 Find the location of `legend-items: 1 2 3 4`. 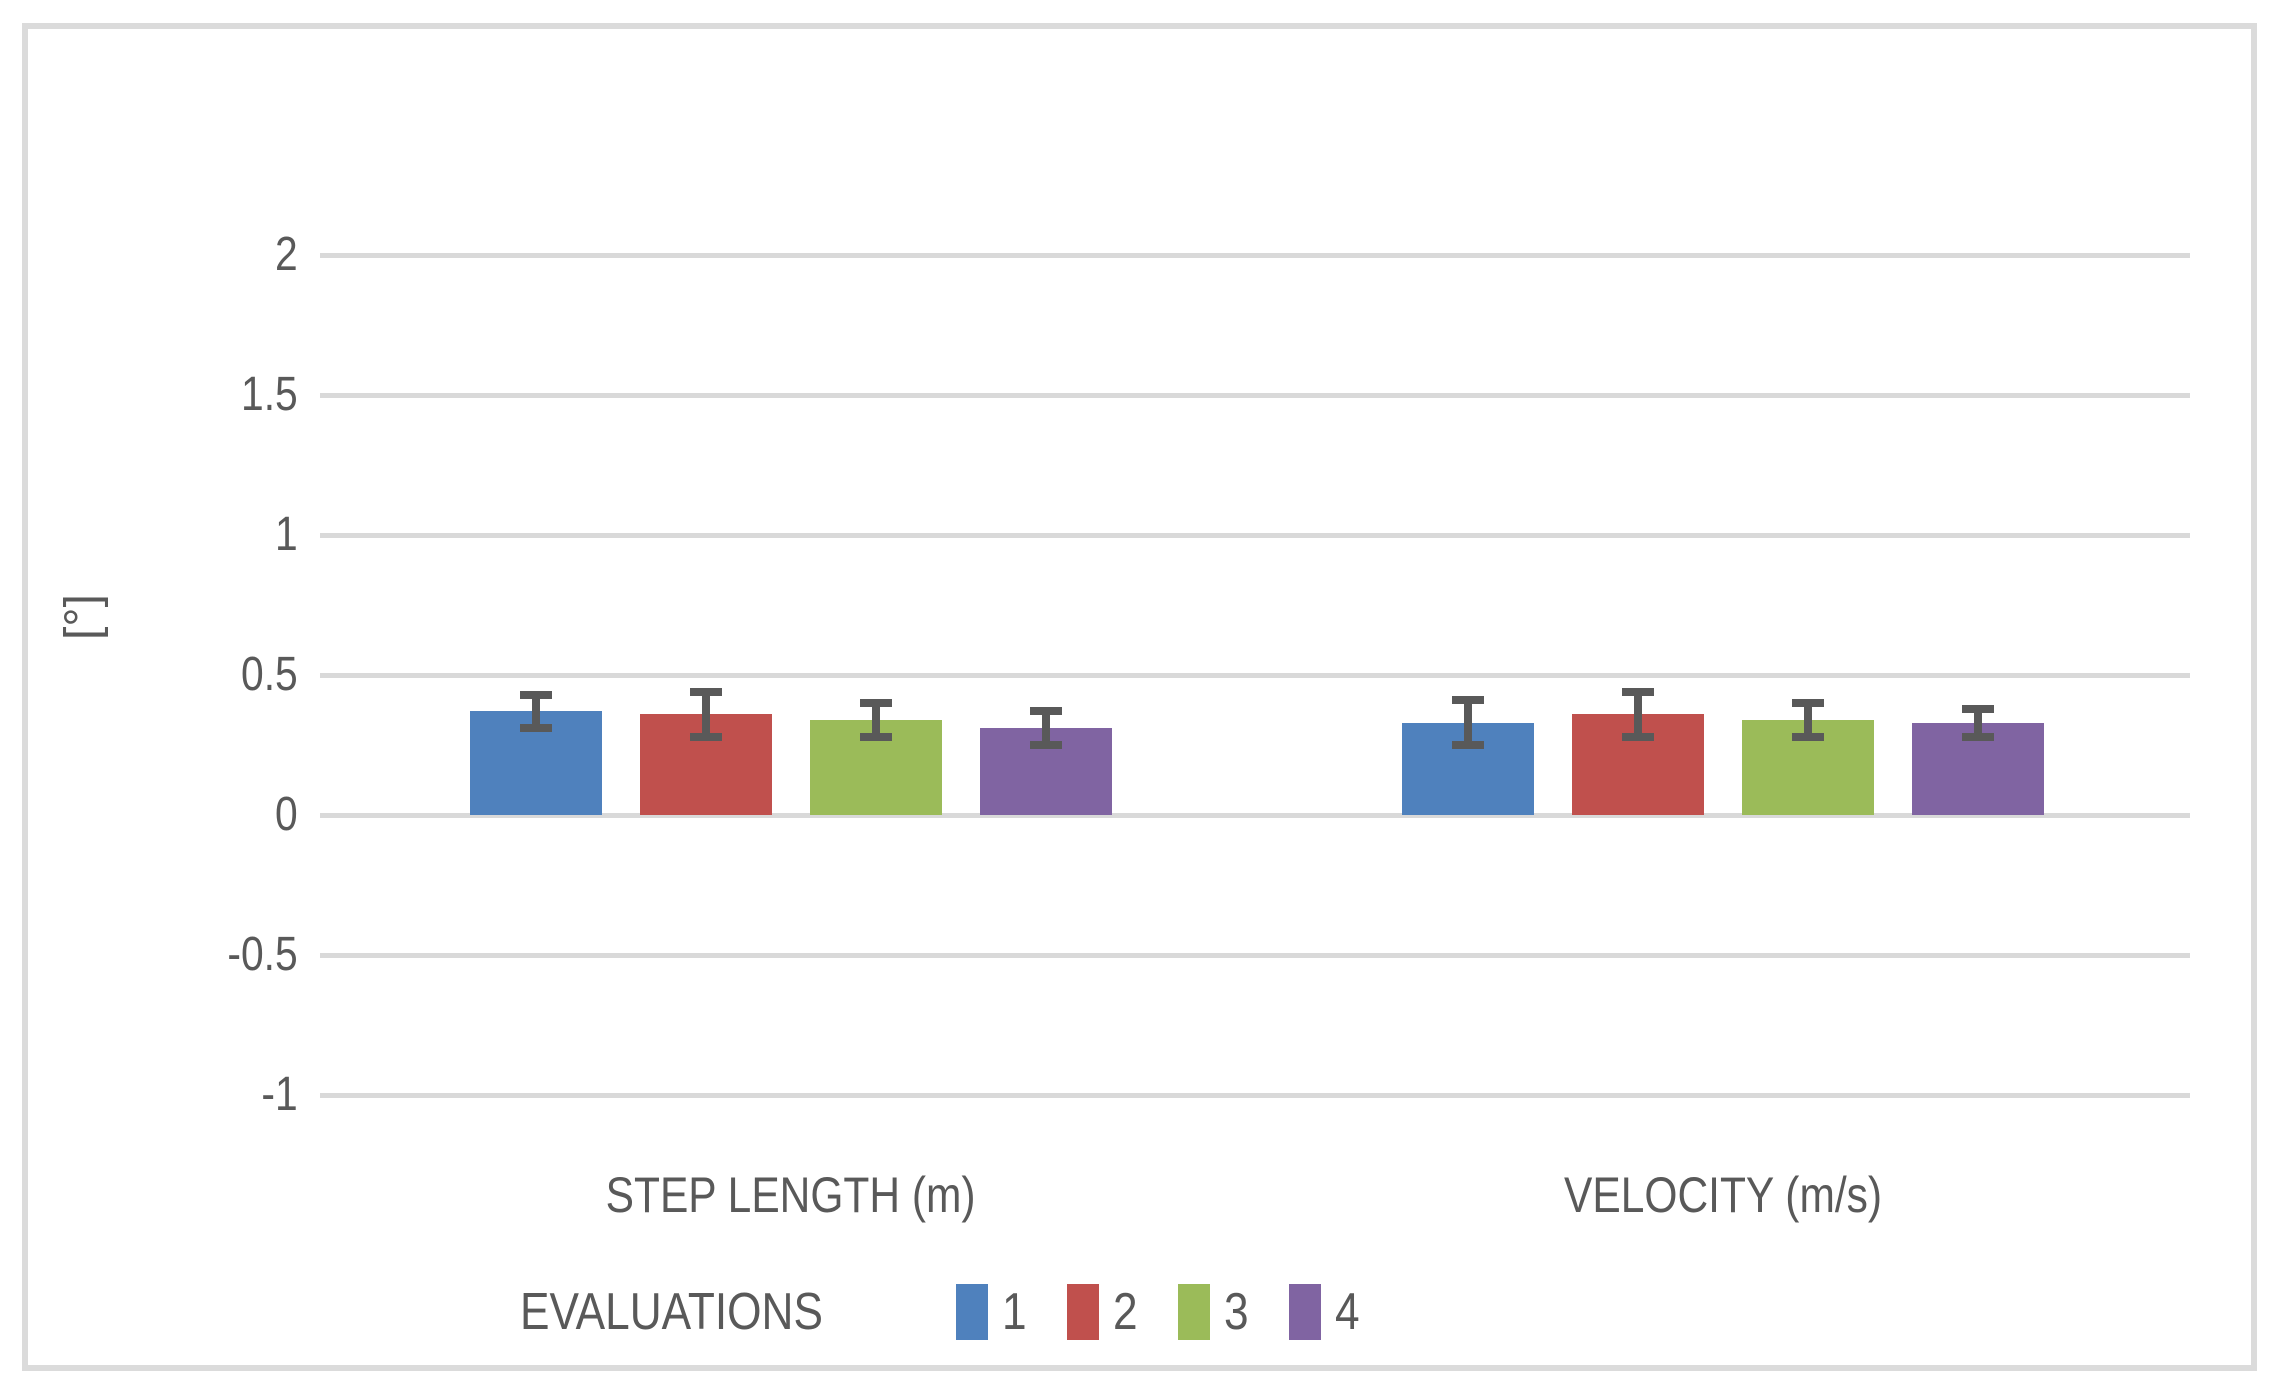

legend-items: 1 2 3 4 is located at coordinates (1178, 1312).